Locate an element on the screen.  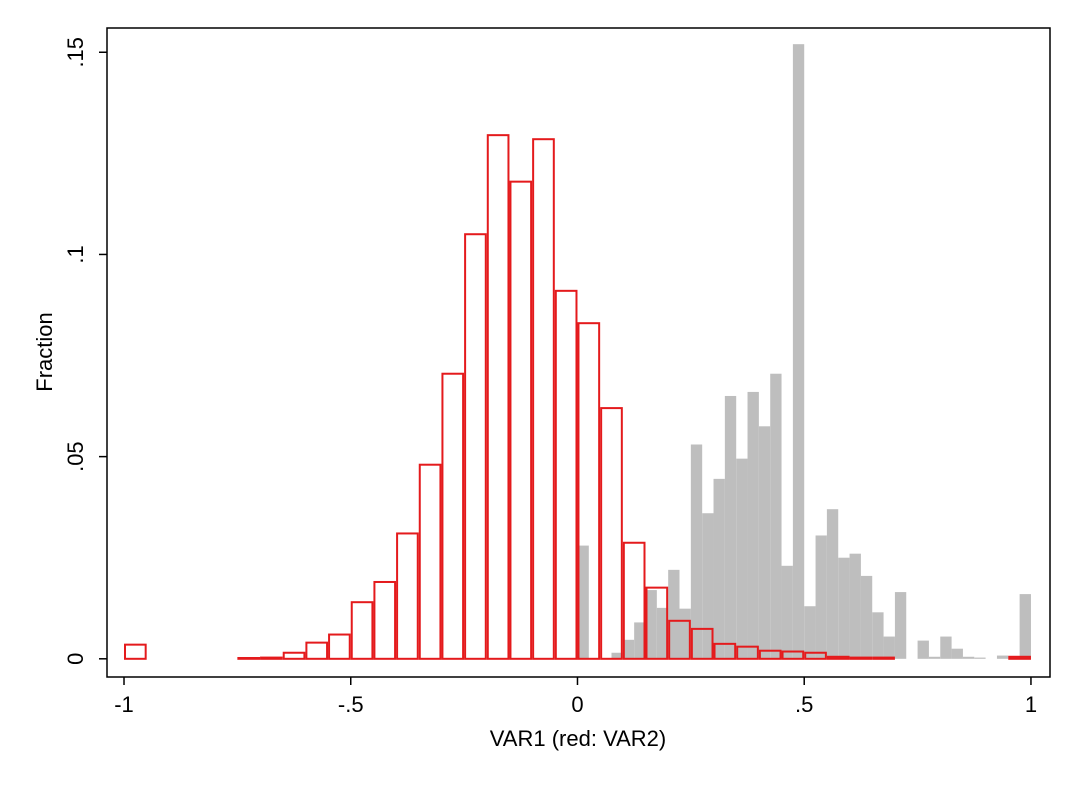
x-tick-label: -.5 is located at coordinates (351, 704).